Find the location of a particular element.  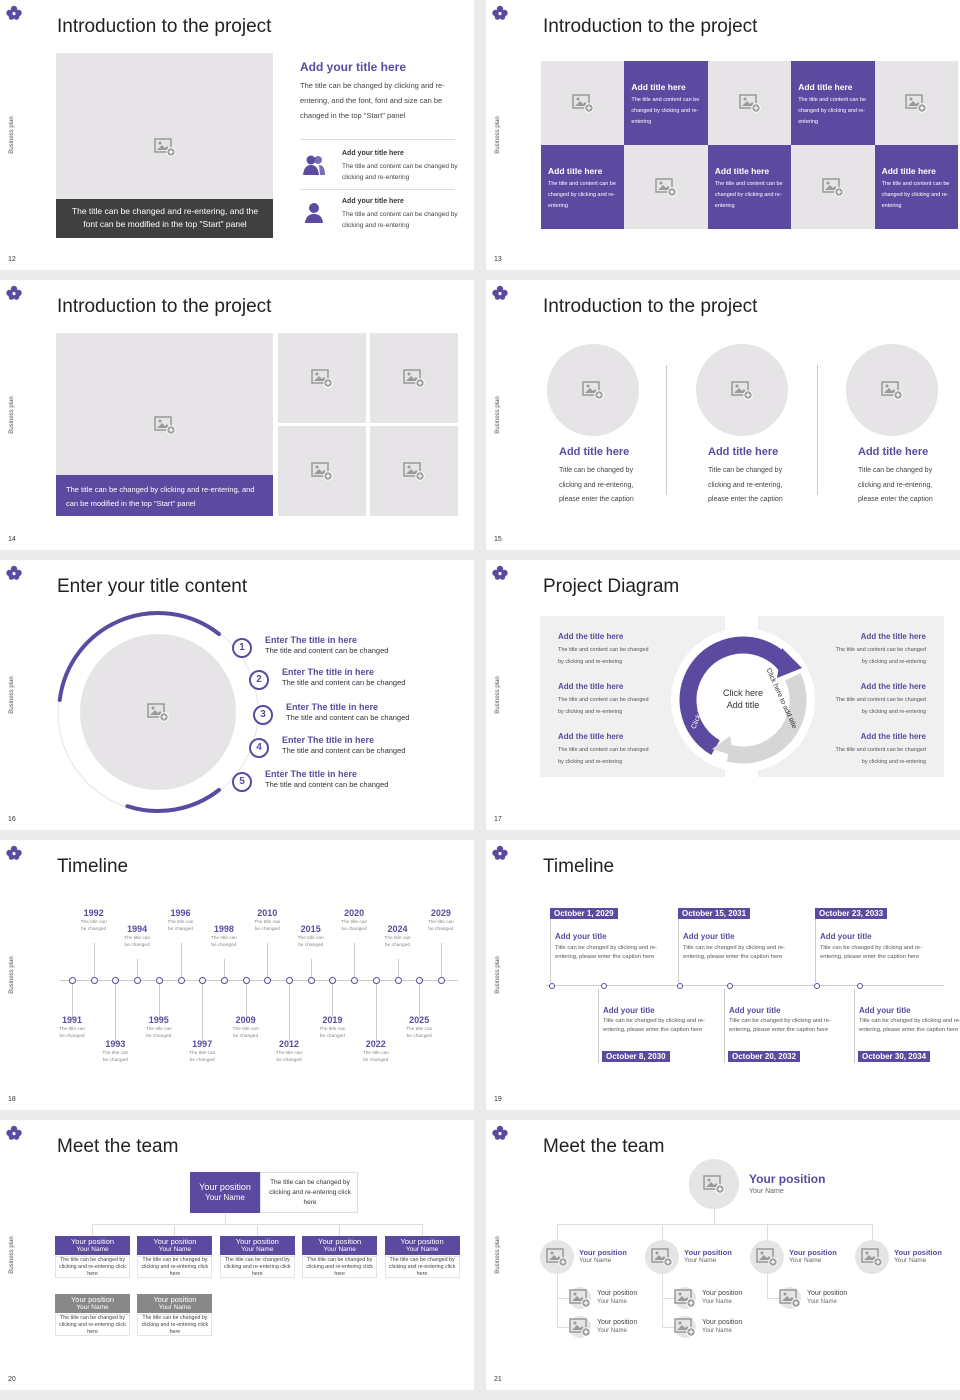

cell-title: Add title here is located at coordinates (825, 87).